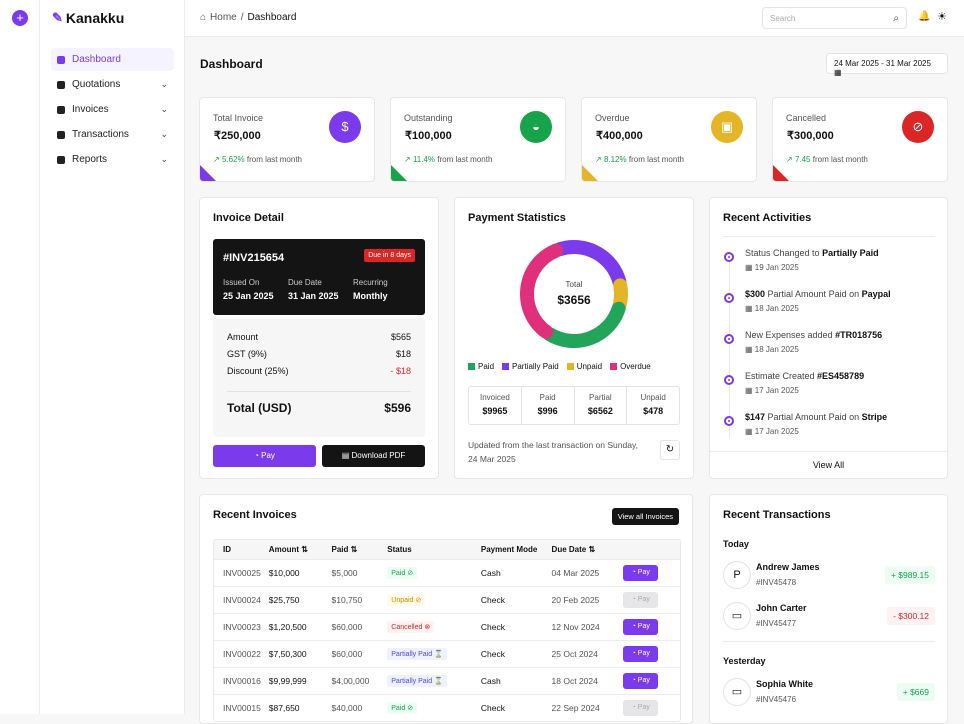 This screenshot has height=724, width=964. Describe the element at coordinates (670, 450) in the screenshot. I see `refresh-icon: ↻` at that location.